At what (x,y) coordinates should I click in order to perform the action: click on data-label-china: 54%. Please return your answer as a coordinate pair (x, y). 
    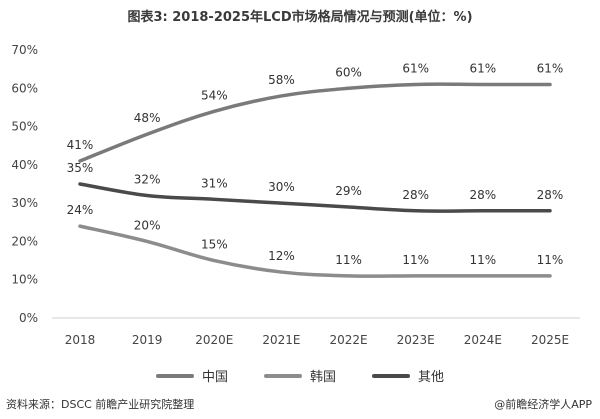
    Looking at the image, I should click on (214, 95).